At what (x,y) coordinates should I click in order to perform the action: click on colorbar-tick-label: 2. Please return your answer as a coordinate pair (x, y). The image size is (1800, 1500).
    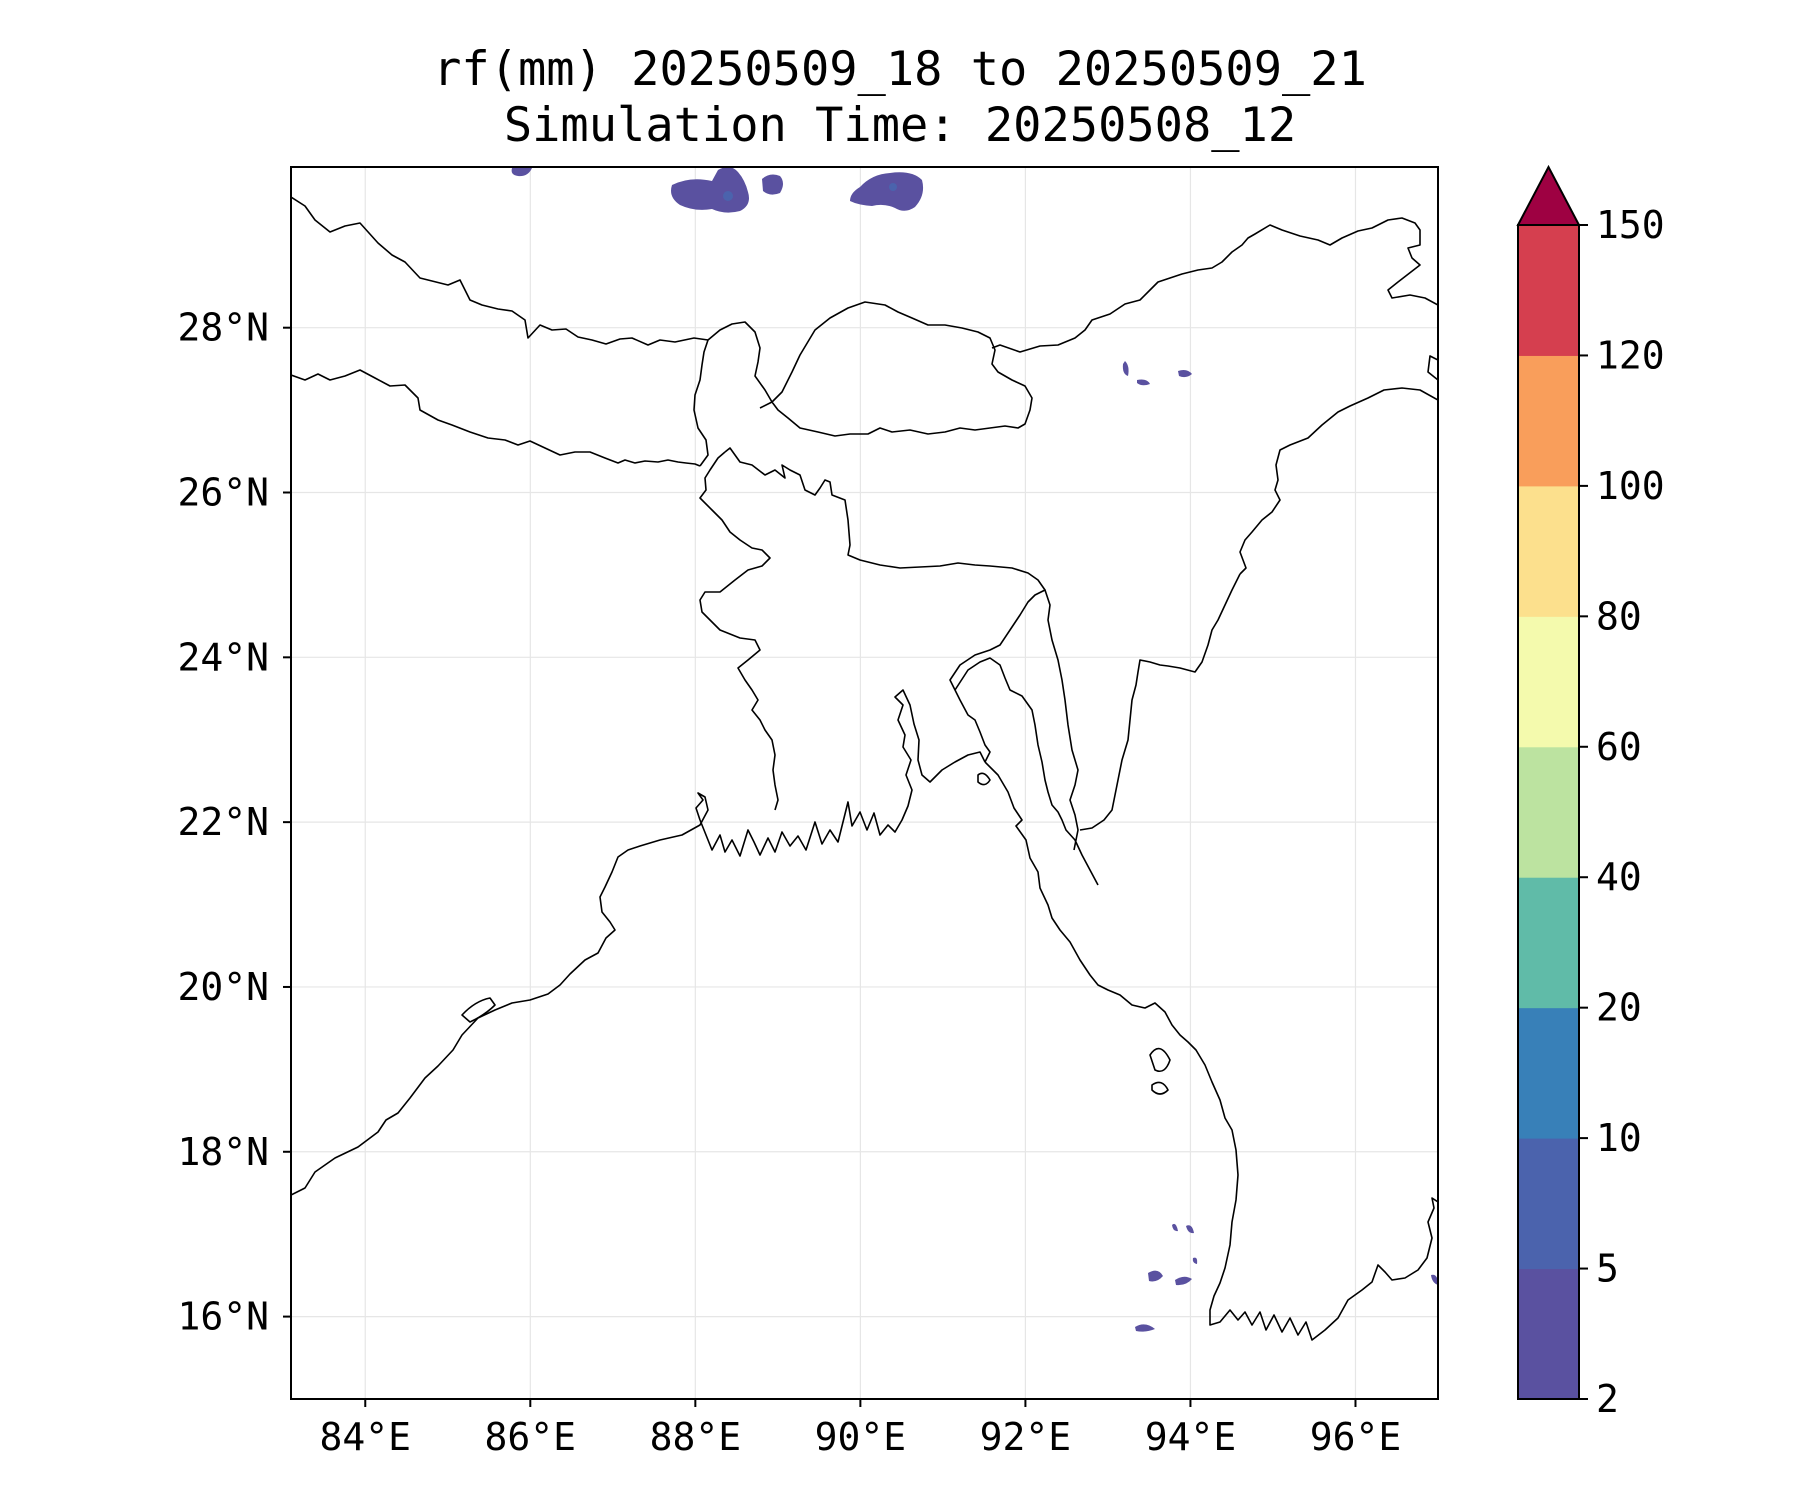
    Looking at the image, I should click on (1607, 1399).